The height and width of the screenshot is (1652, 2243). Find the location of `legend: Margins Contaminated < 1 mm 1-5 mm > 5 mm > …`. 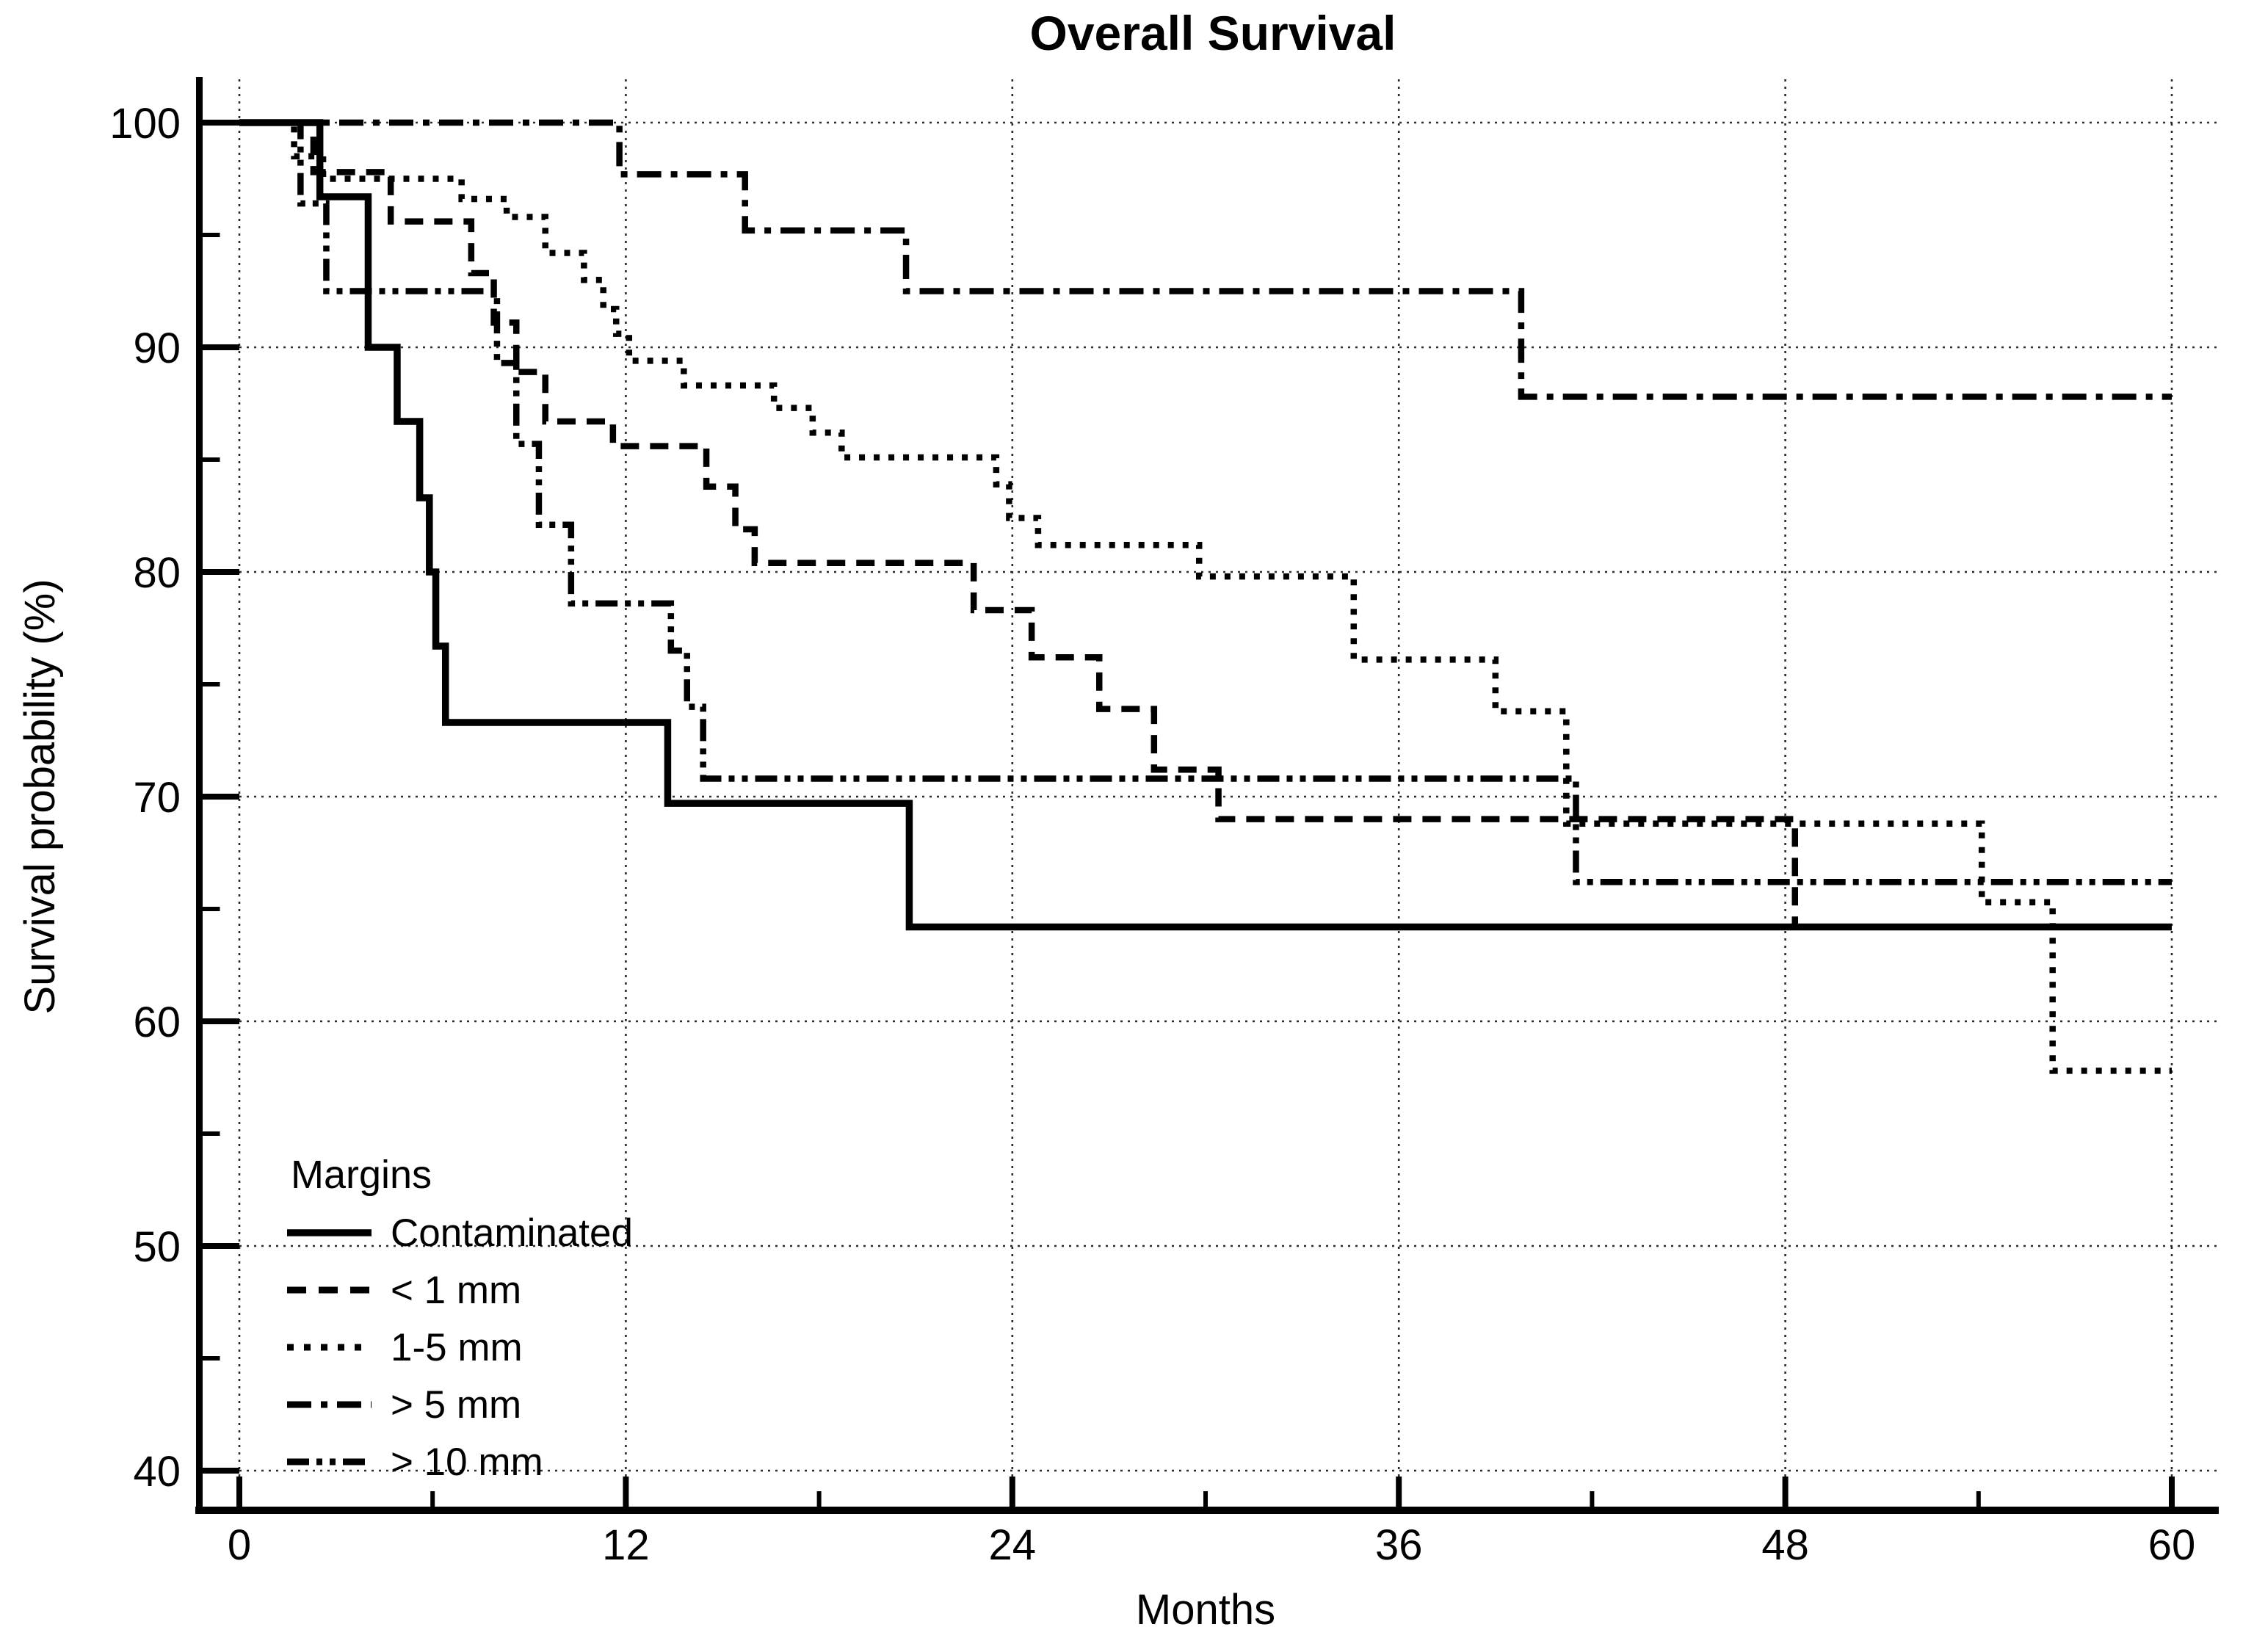

legend: Margins Contaminated < 1 mm 1-5 mm > 5 mm > … is located at coordinates (460, 1318).